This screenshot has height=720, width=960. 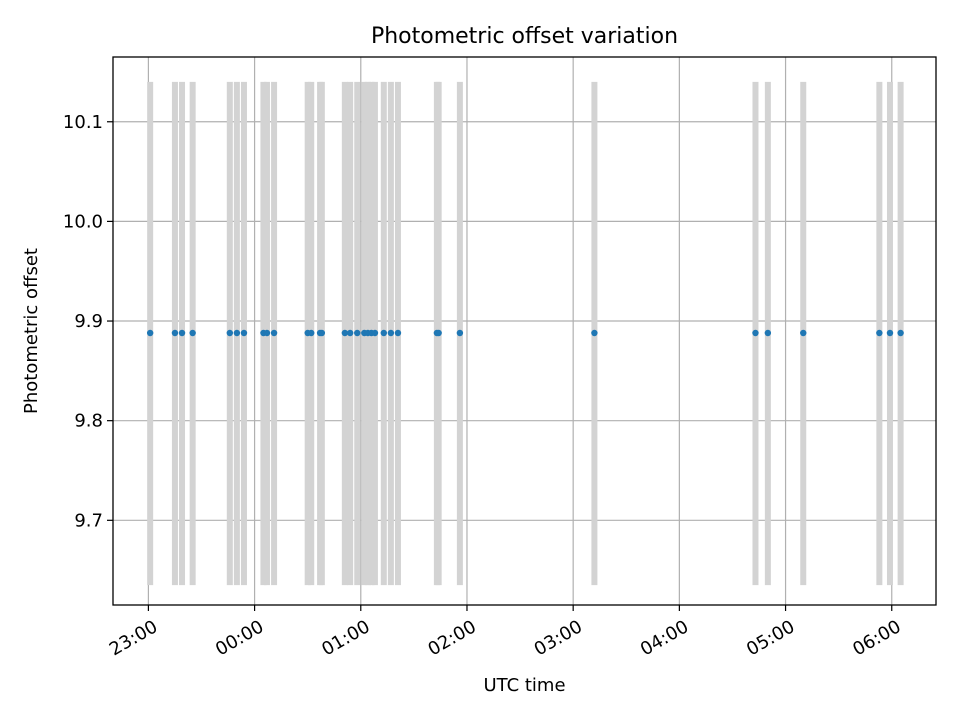 What do you see at coordinates (31, 331) in the screenshot?
I see `y-axis-label: Photometric offset` at bounding box center [31, 331].